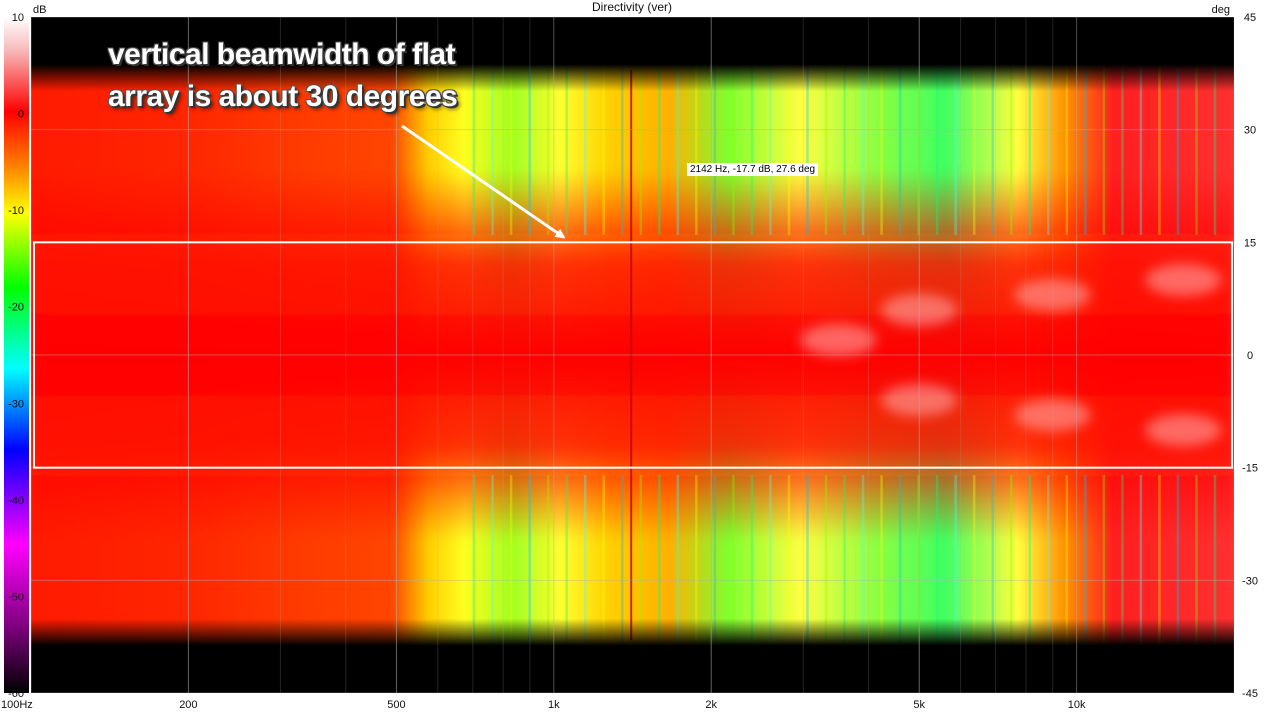  I want to click on x-tick-label: 100Hz, so click(17, 705).